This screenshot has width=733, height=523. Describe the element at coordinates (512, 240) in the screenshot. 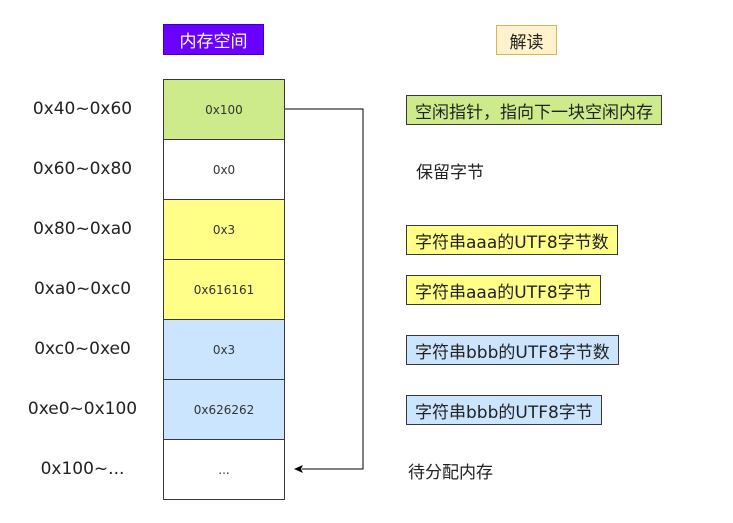

I see `note-aaa-length: 字符串aaa的UTF8字节数` at that location.